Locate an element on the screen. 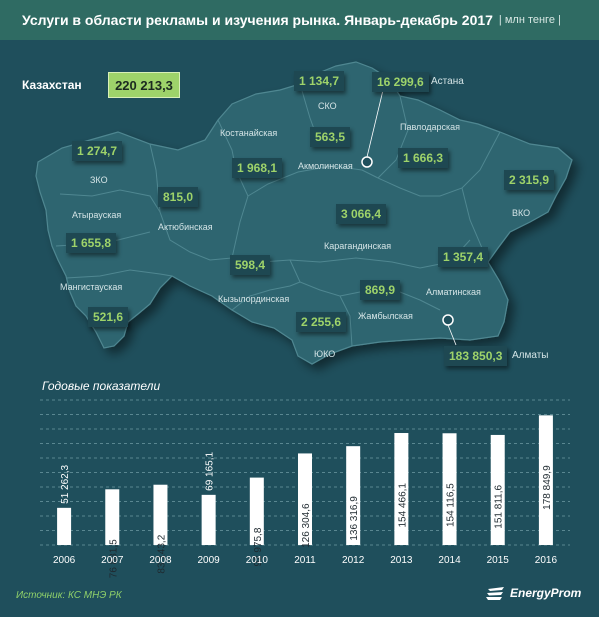 The width and height of the screenshot is (599, 617). region-value-almaty-obl: 1 357,4 is located at coordinates (463, 257).